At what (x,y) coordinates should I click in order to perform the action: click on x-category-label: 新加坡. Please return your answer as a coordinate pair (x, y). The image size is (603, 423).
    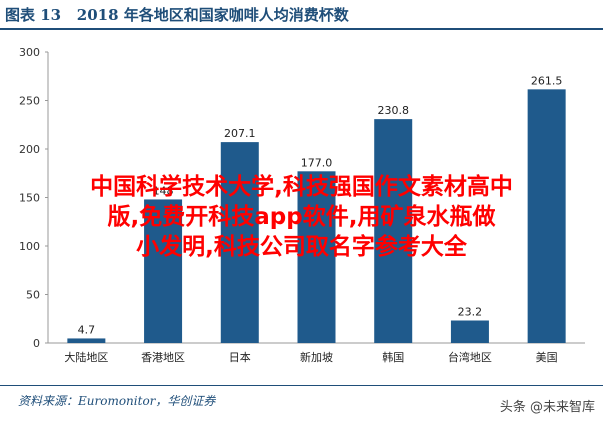
    Looking at the image, I should click on (316, 357).